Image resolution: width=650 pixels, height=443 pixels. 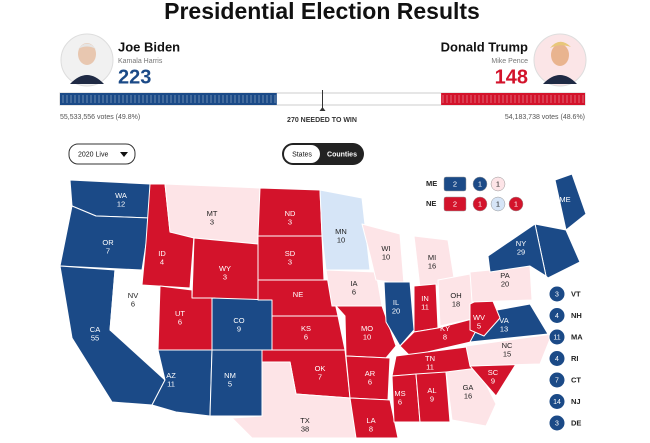 I want to click on small-state-abbr: RI, so click(x=575, y=358).